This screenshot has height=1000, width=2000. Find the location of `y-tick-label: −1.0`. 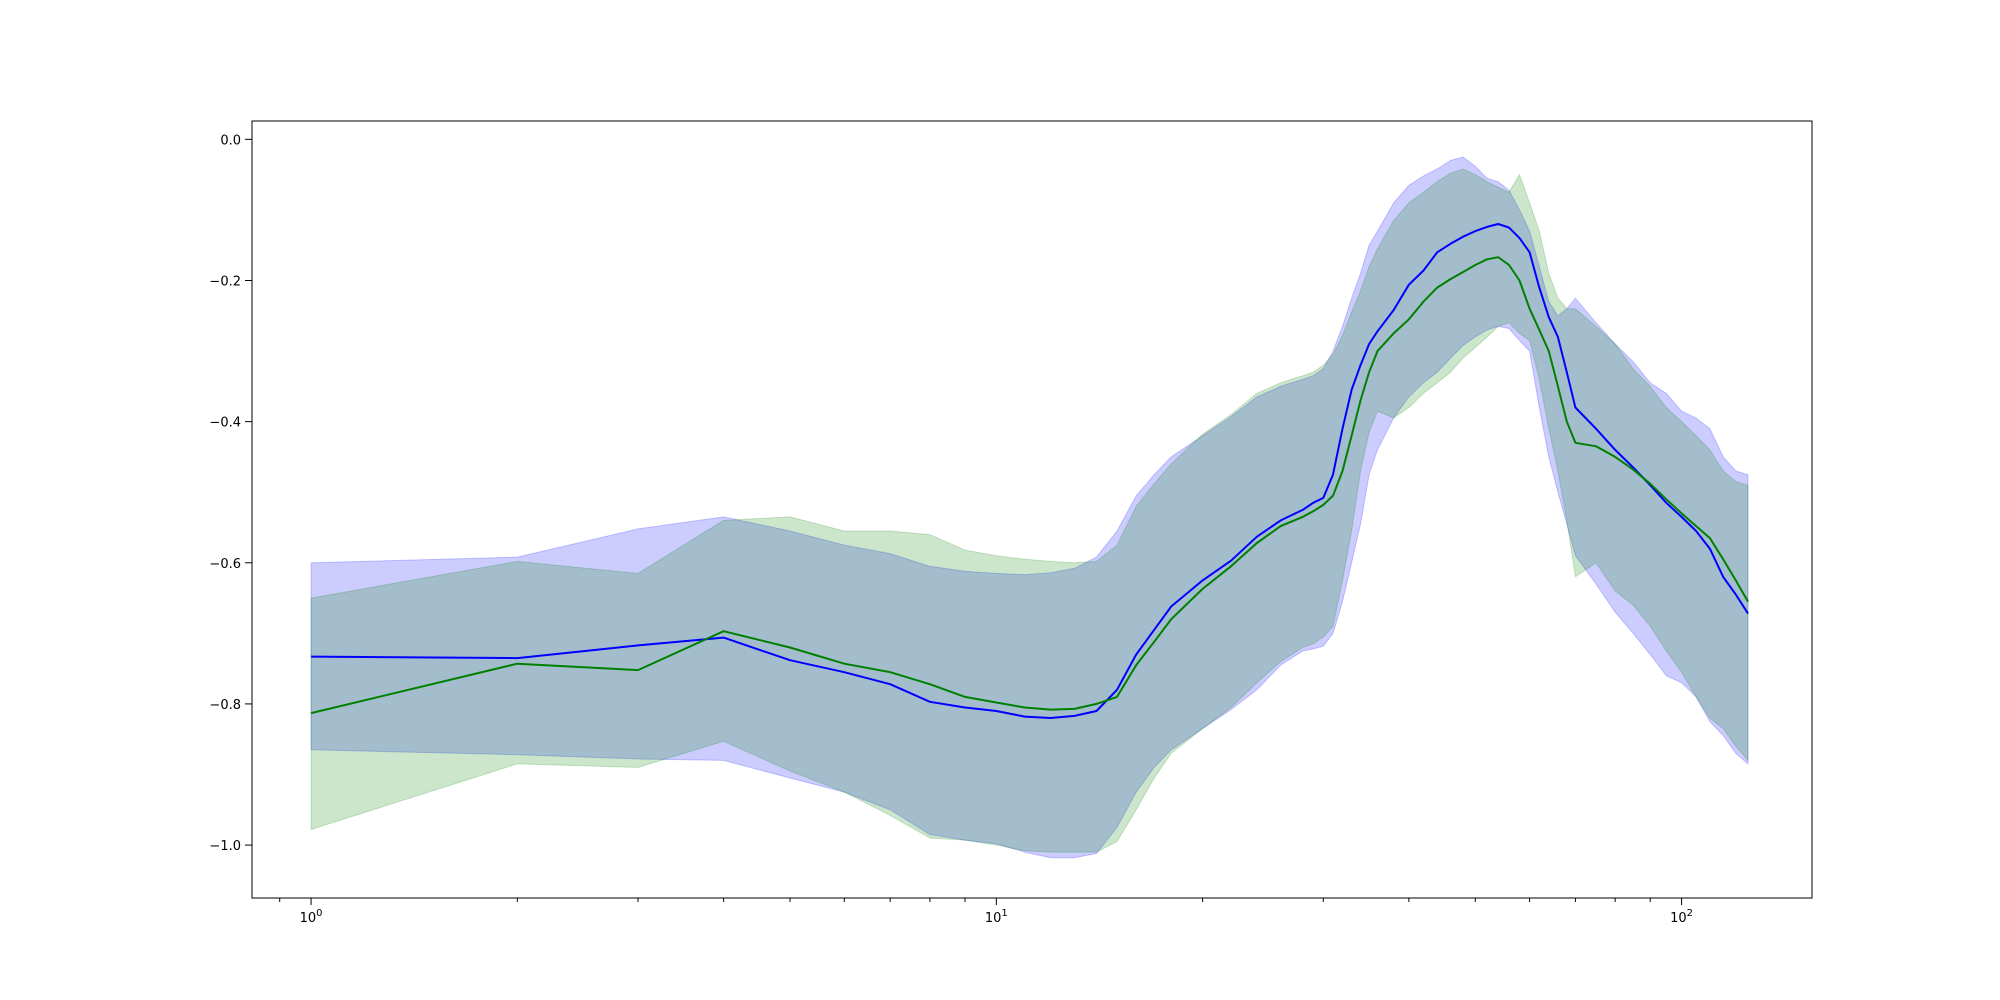

y-tick-label: −1.0 is located at coordinates (225, 846).